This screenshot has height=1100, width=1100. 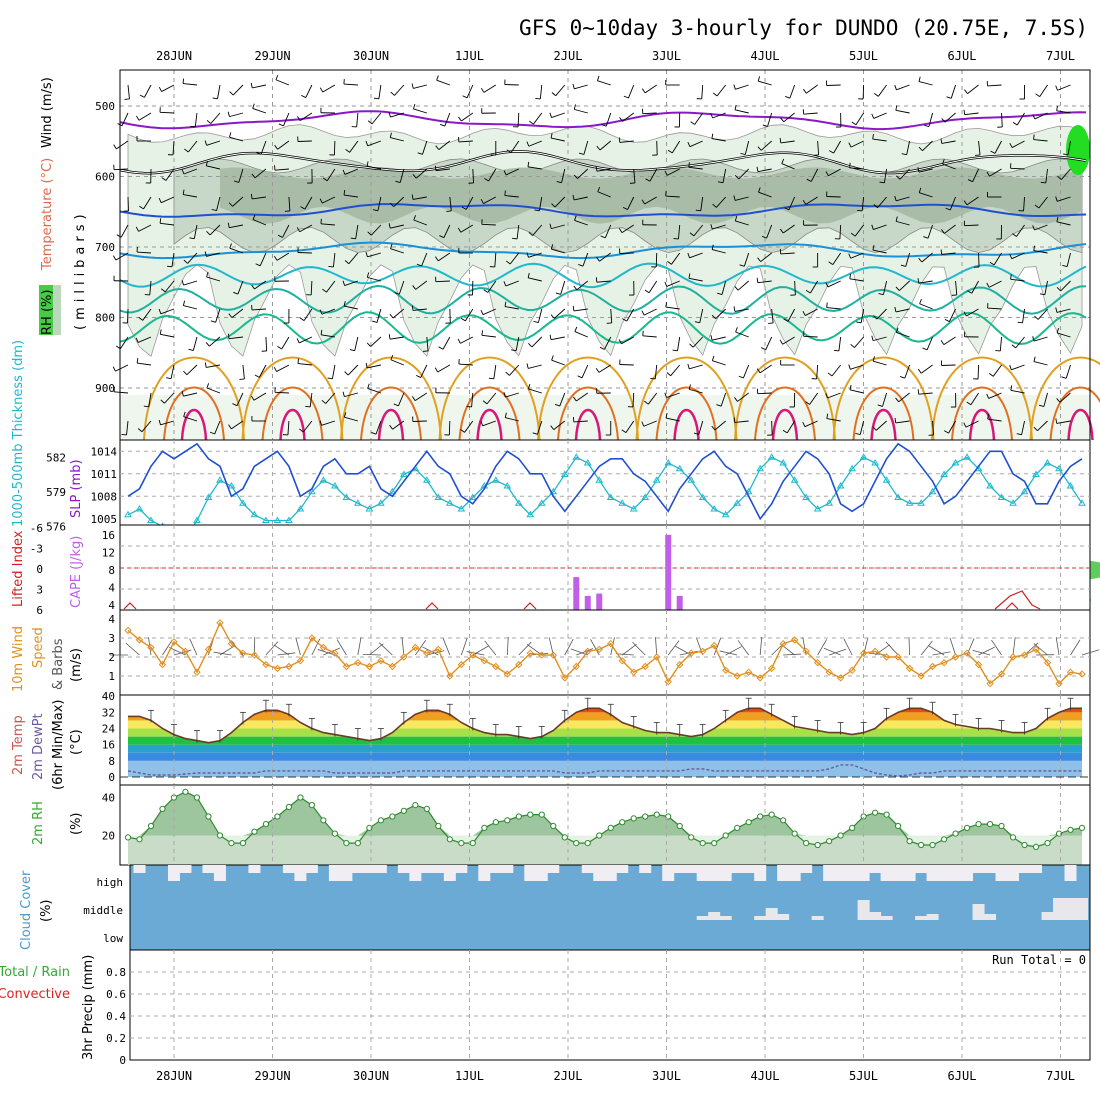 What do you see at coordinates (105, 318) in the screenshot?
I see `pressure-tick: 800` at bounding box center [105, 318].